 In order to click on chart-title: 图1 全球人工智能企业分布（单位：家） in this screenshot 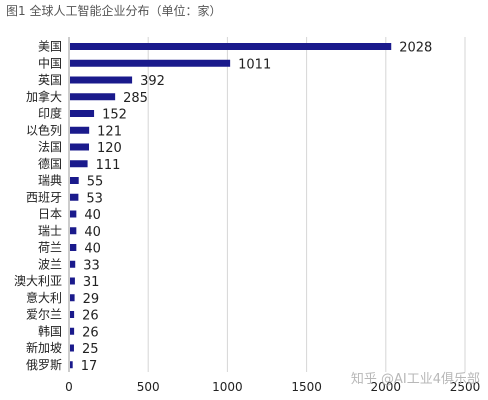, I will do `click(114, 11)`.